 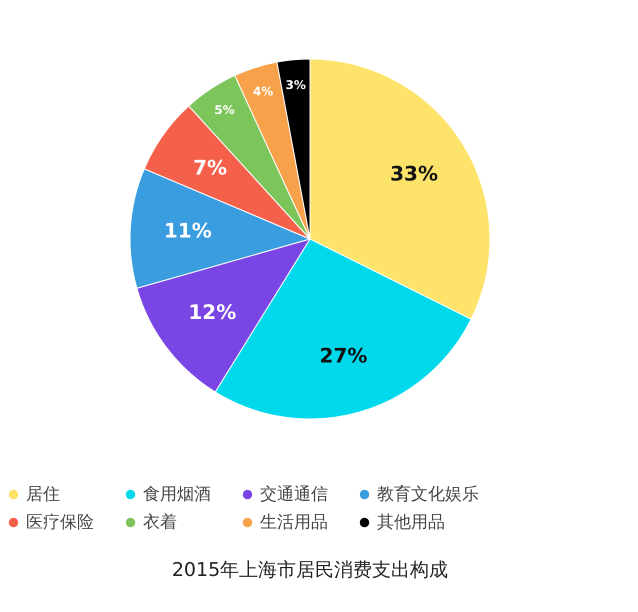 I want to click on data-label: 7%, so click(x=210, y=167).